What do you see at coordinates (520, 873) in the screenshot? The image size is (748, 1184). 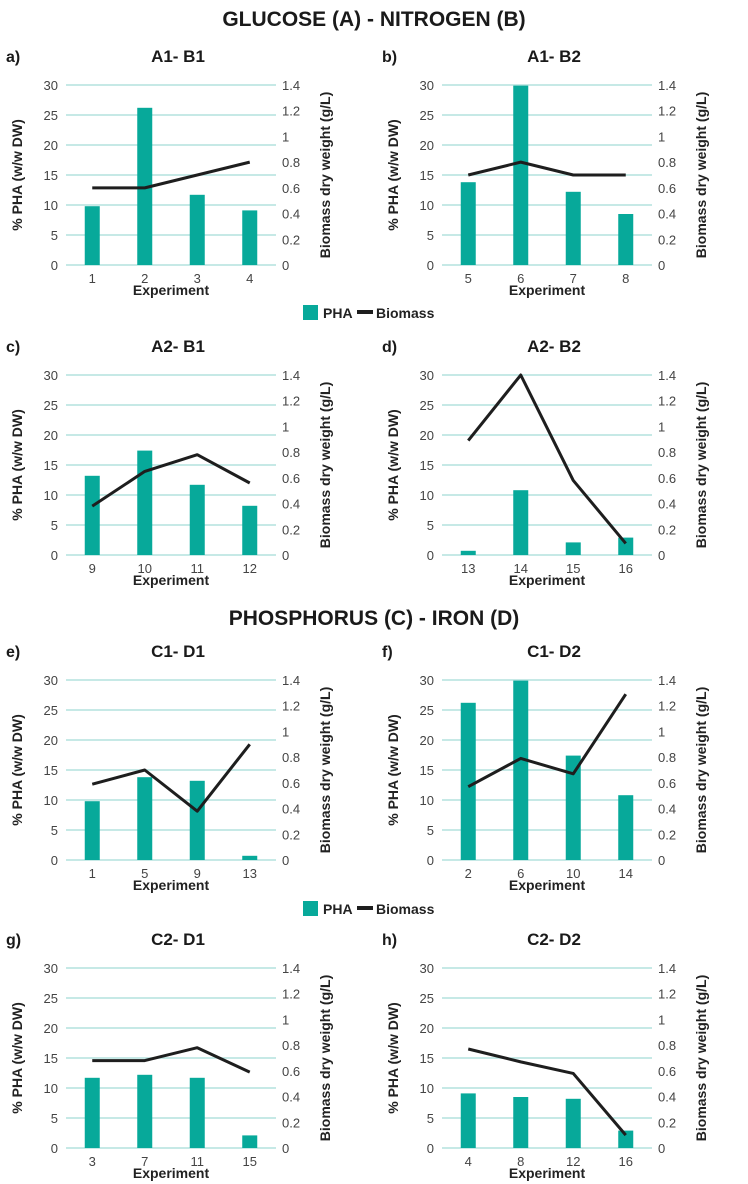 I see `x-tick-label: 6` at bounding box center [520, 873].